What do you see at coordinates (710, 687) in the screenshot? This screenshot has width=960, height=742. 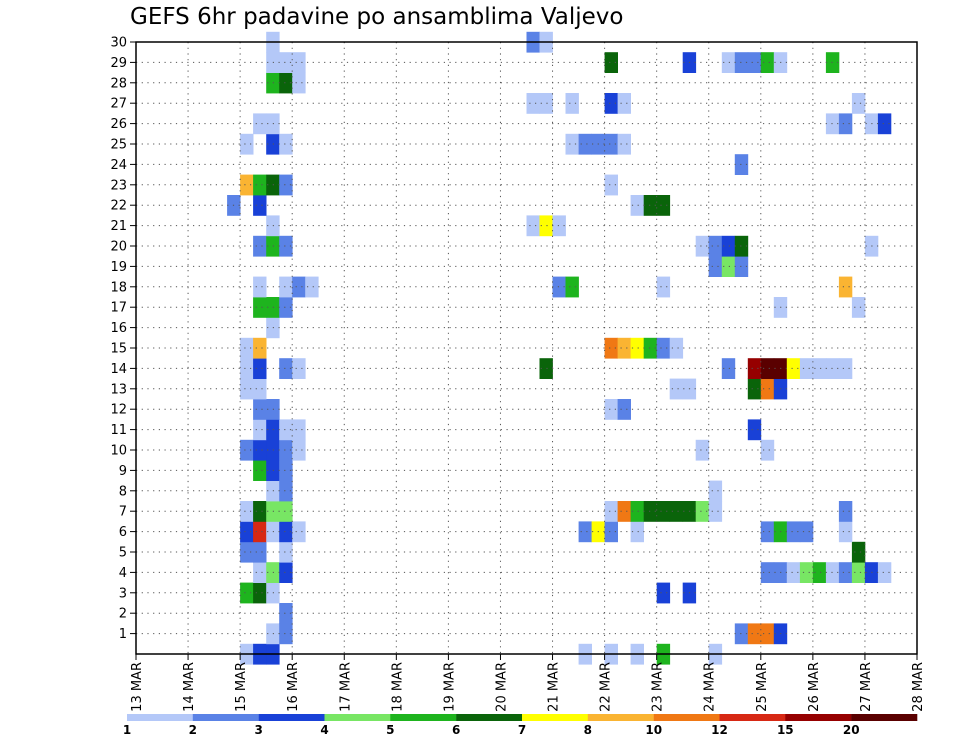 I see `x-tick-label: 24 MAR` at bounding box center [710, 687].